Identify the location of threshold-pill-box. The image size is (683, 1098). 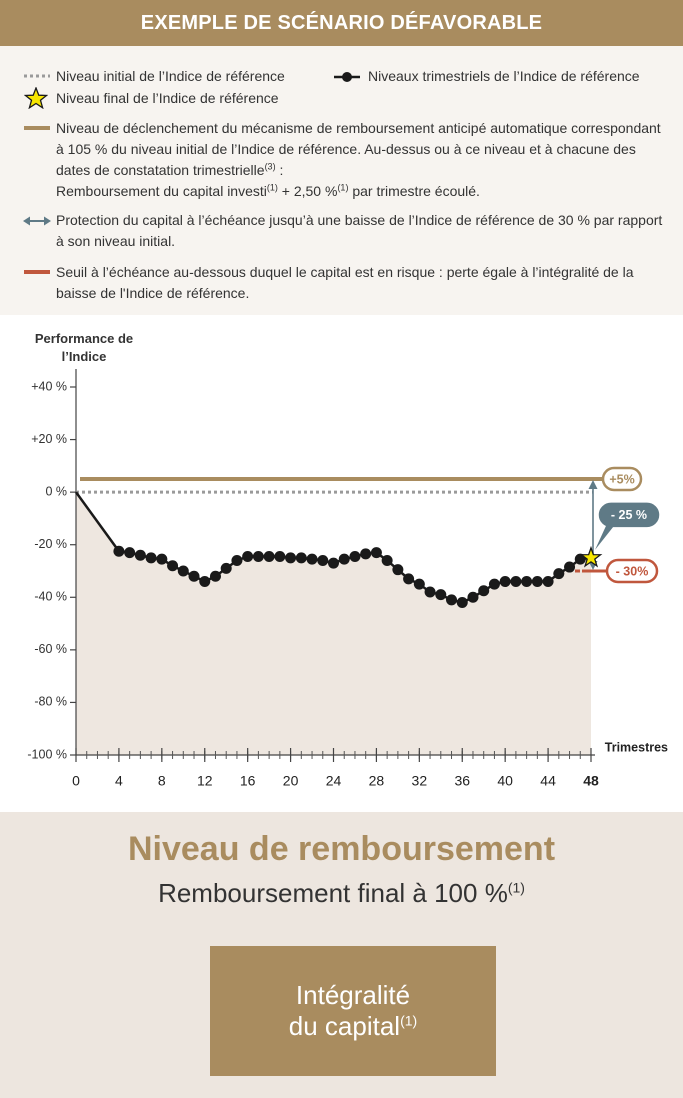
(632, 571).